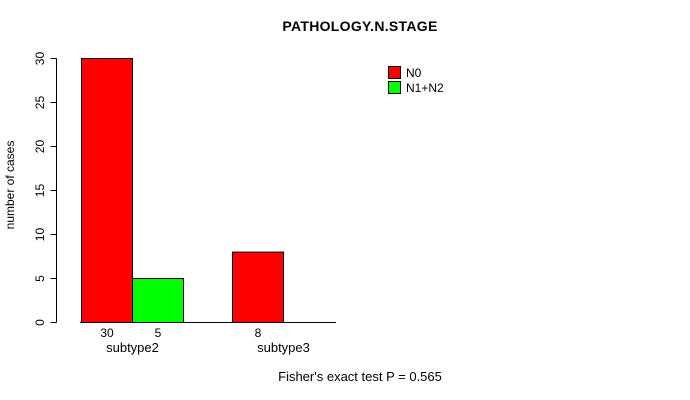  What do you see at coordinates (132, 347) in the screenshot?
I see `category-label-subtype2: subtype2` at bounding box center [132, 347].